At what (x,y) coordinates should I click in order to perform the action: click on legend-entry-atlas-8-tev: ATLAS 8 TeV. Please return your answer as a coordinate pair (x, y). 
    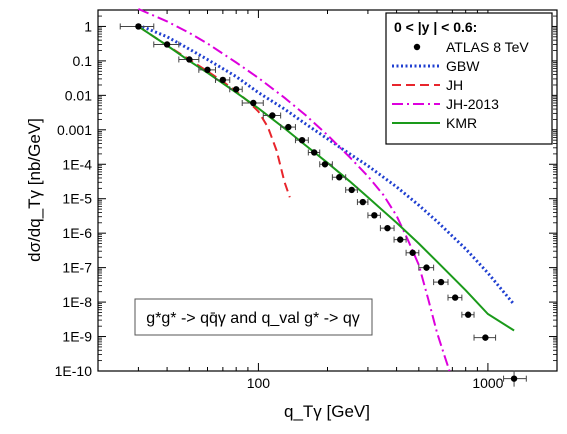
    Looking at the image, I should click on (471, 47).